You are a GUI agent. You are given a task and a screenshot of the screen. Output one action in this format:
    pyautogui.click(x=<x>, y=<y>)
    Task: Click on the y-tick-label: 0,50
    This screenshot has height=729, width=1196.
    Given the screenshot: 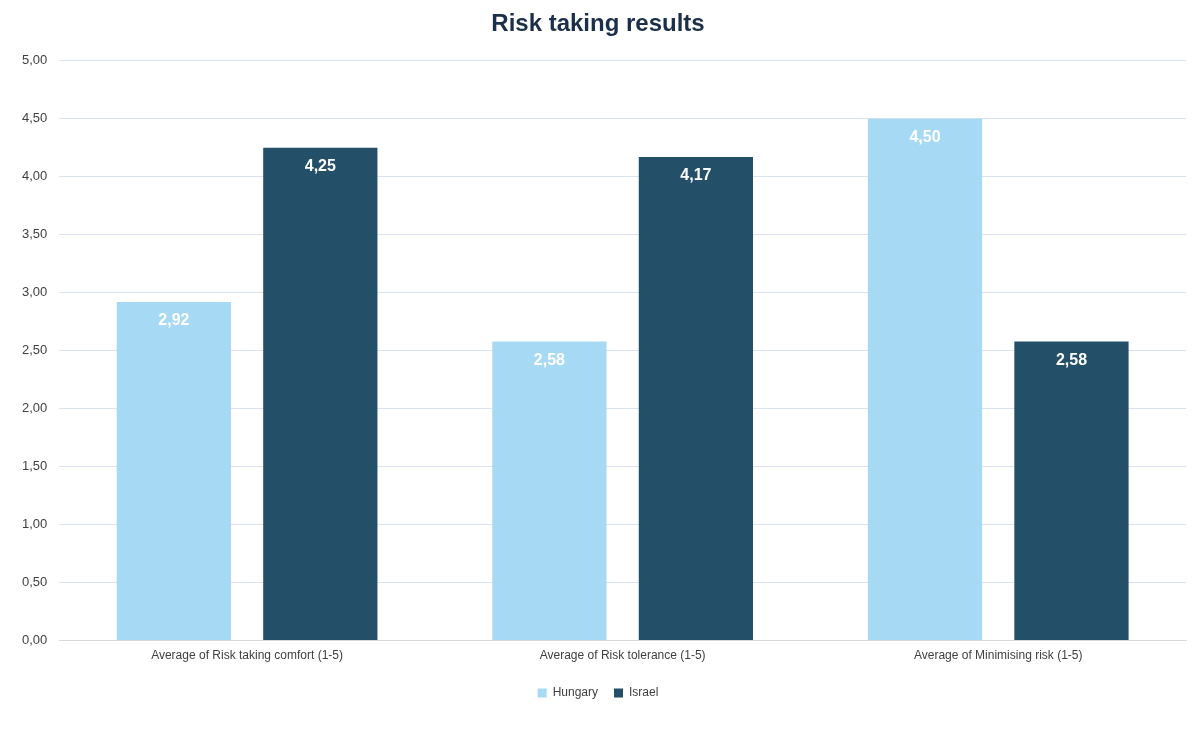 What is the action you would take?
    pyautogui.click(x=34, y=582)
    